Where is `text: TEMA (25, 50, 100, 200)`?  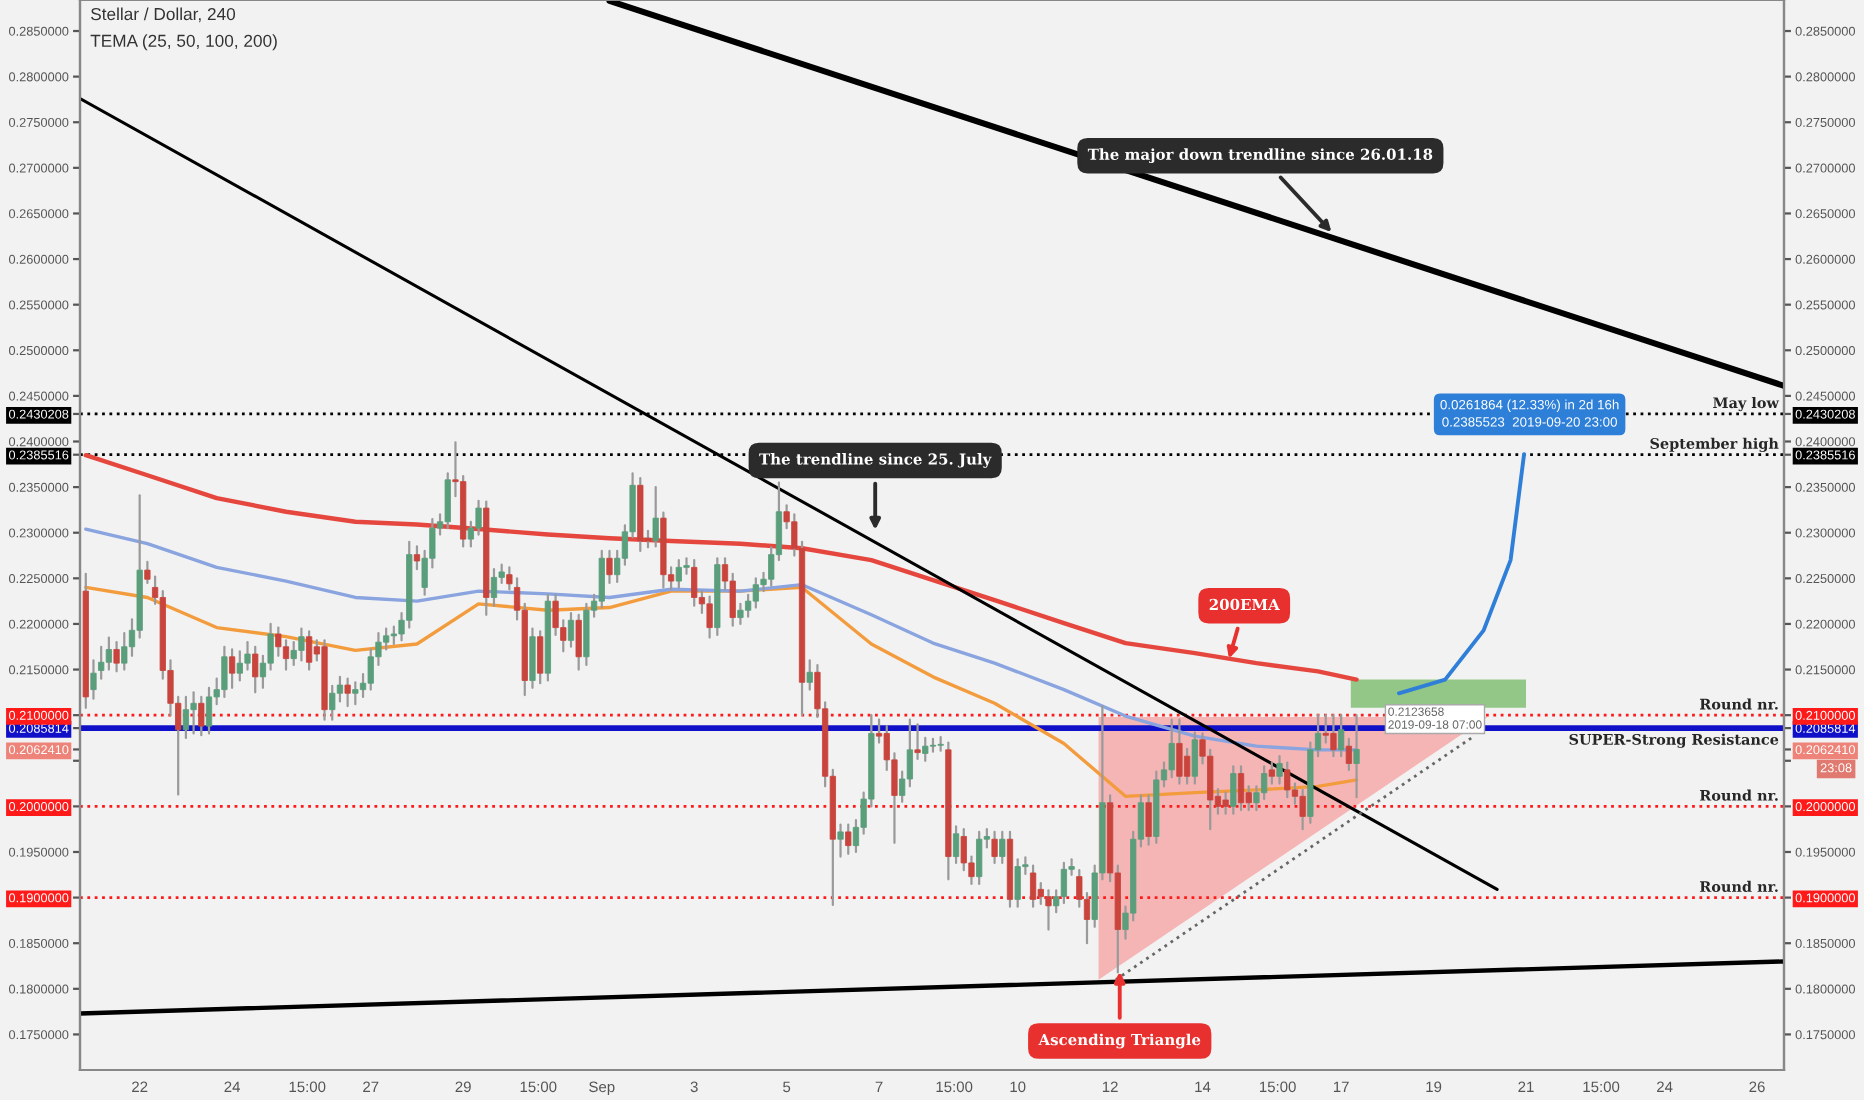
text: TEMA (25, 50, 100, 200) is located at coordinates (183, 42).